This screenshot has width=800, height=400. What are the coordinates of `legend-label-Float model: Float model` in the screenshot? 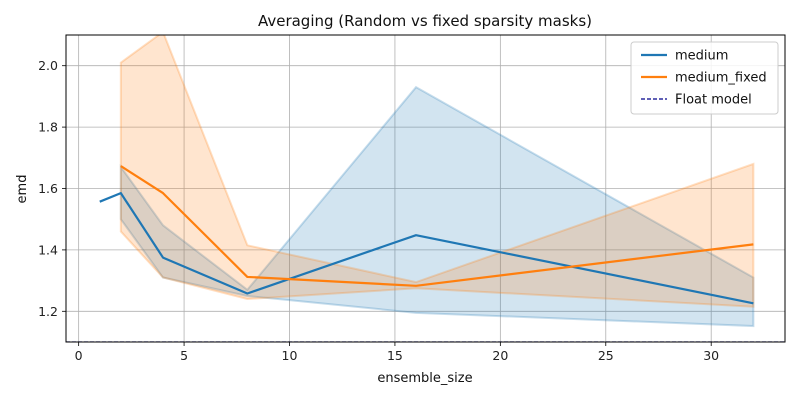 It's located at (713, 100).